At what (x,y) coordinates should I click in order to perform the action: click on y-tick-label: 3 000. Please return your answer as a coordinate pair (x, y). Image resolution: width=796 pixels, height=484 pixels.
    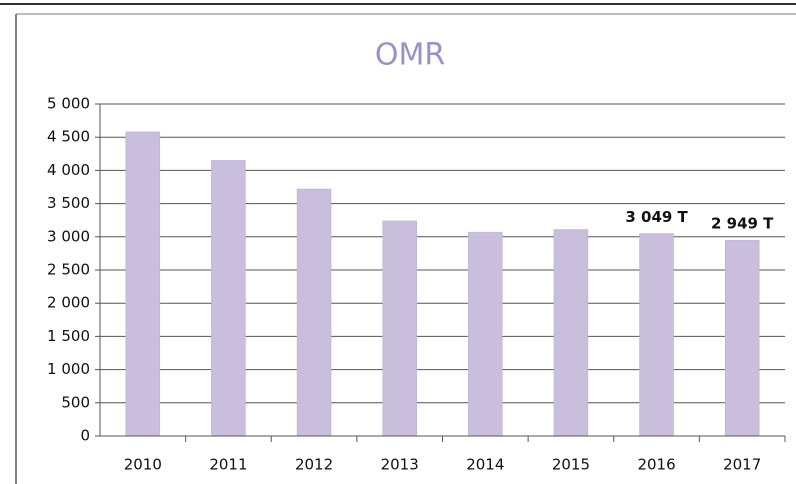
    Looking at the image, I should click on (68, 236).